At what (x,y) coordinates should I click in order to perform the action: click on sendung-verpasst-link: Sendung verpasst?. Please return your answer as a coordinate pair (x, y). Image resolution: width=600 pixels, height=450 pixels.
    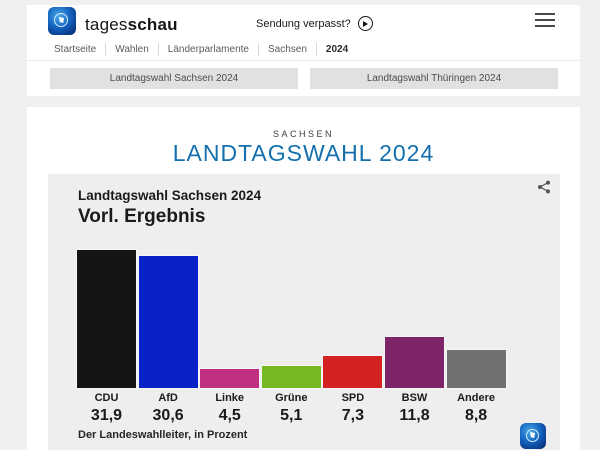
    Looking at the image, I should click on (314, 23).